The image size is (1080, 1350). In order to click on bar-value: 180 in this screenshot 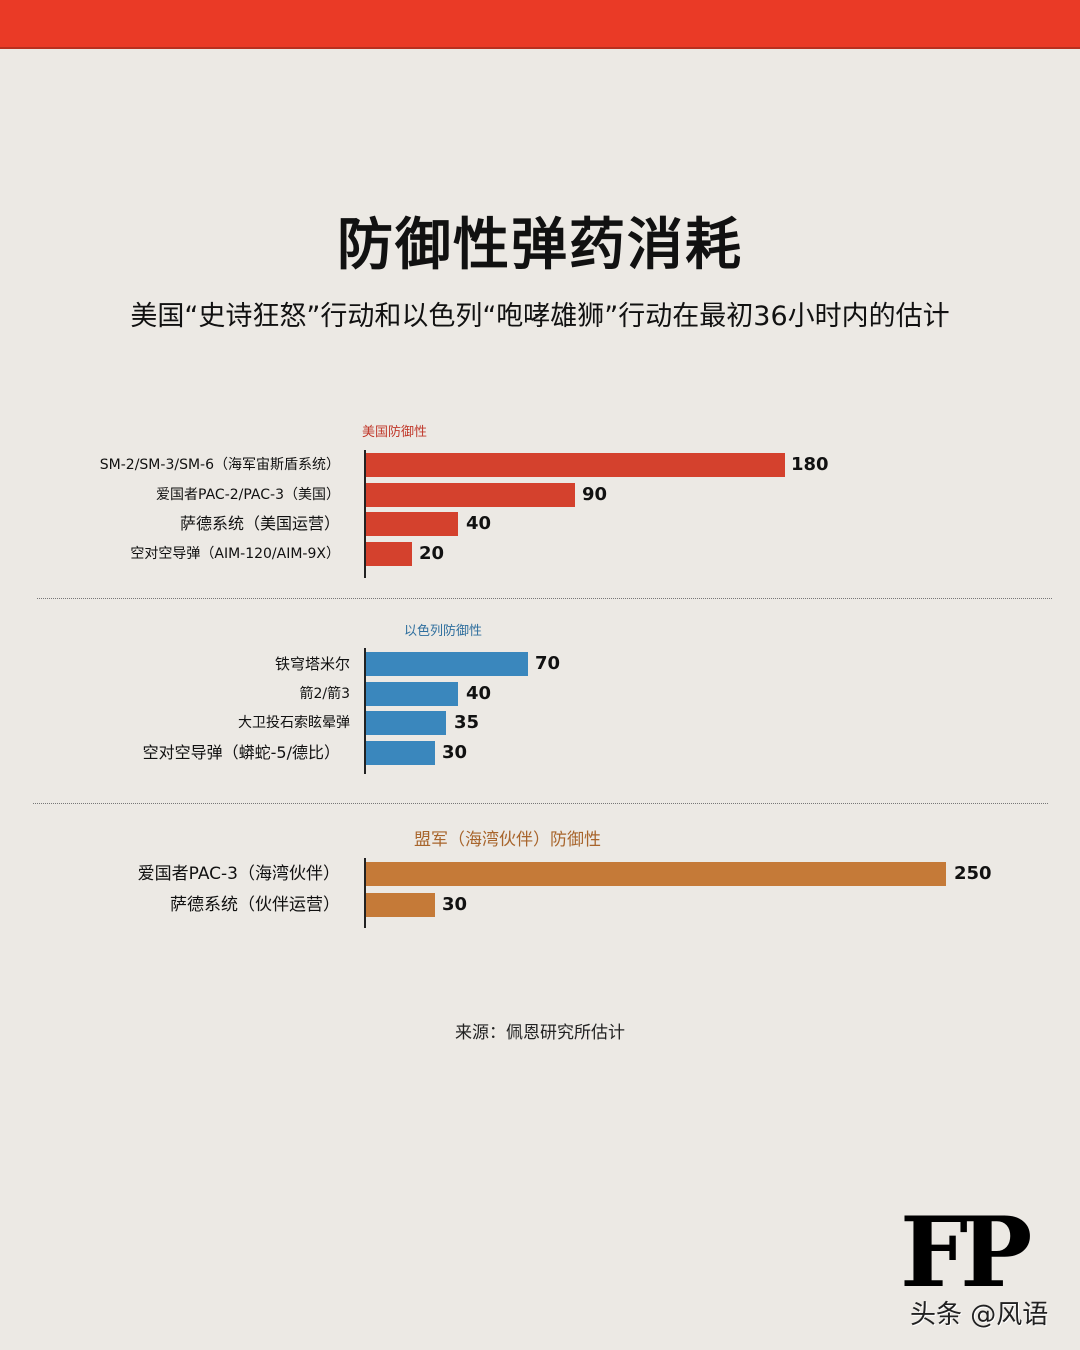, I will do `click(810, 464)`.